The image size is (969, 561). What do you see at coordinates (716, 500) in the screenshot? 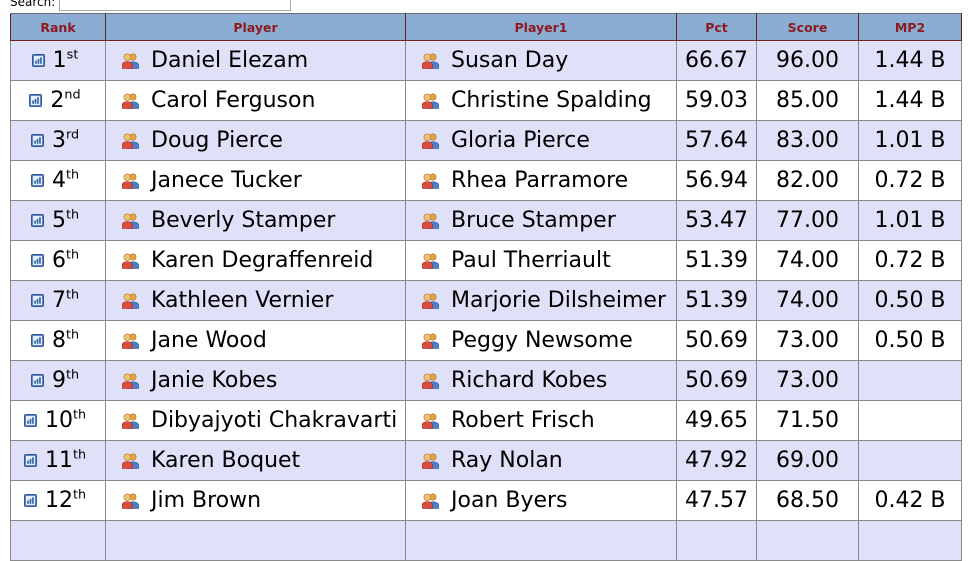
I see `cell-pct: 47.57` at bounding box center [716, 500].